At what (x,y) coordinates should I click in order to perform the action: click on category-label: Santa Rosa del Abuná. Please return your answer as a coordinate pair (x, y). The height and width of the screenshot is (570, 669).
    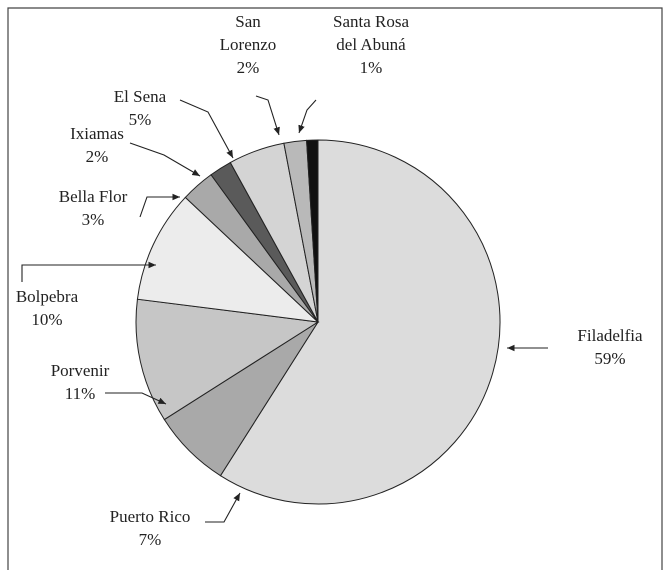
    Looking at the image, I should click on (371, 33).